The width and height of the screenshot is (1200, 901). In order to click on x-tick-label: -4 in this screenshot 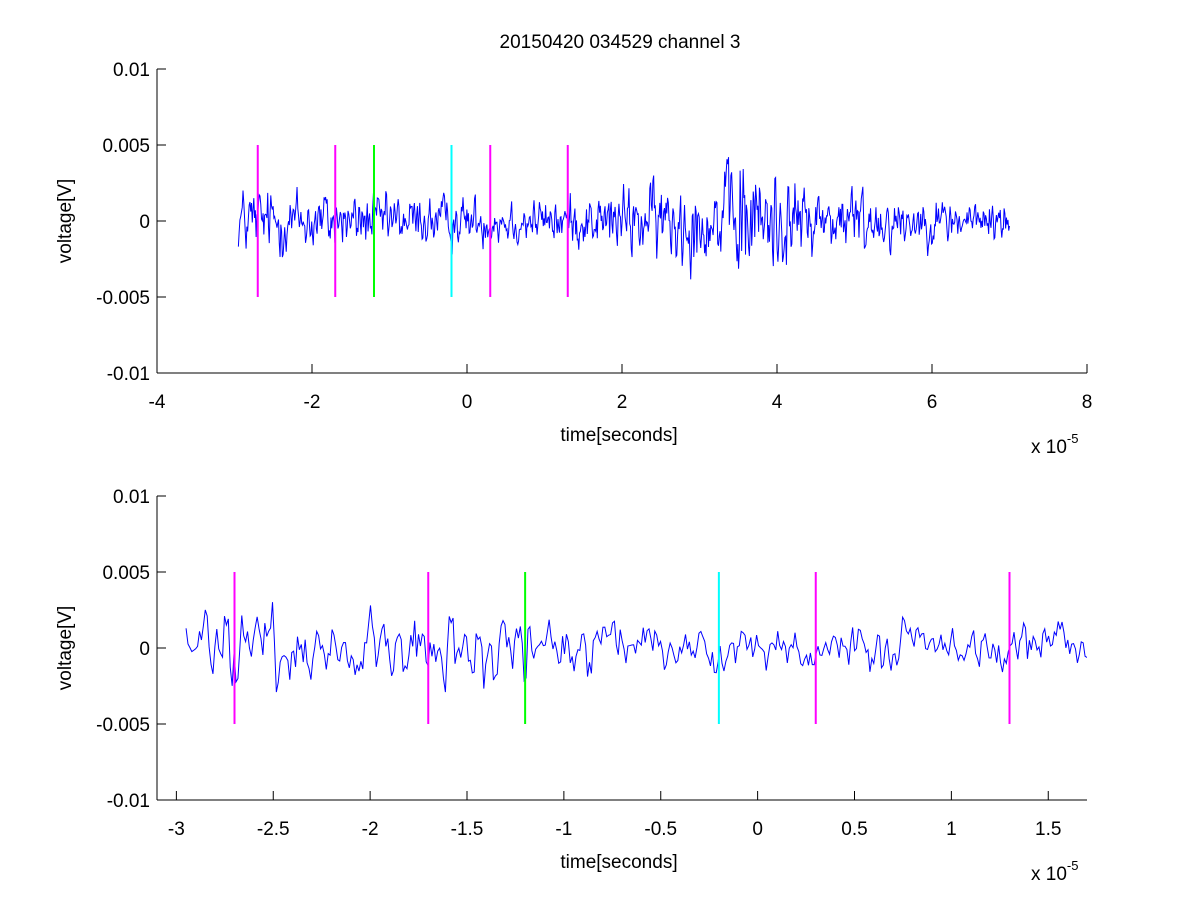, I will do `click(157, 402)`.